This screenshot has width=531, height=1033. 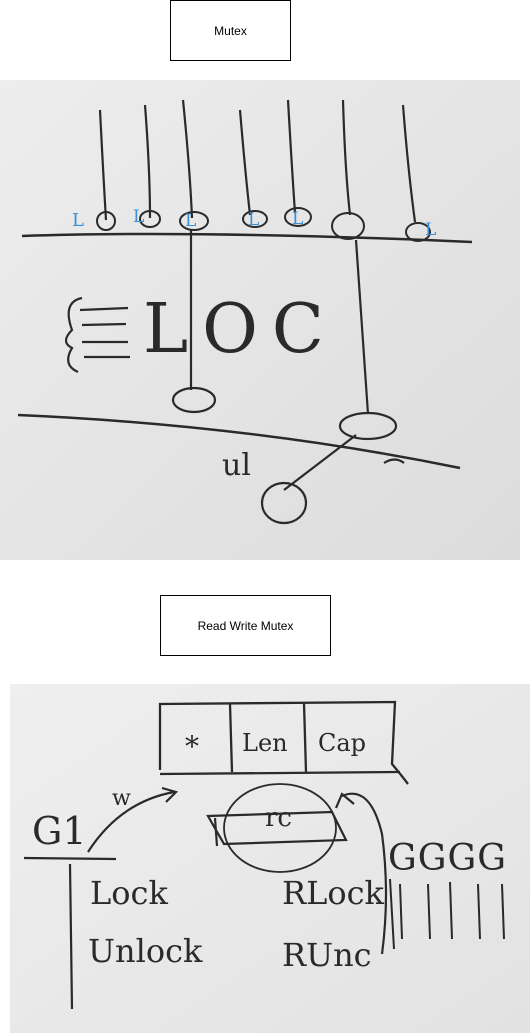 I want to click on slice-ptr-label: *, so click(x=192, y=746).